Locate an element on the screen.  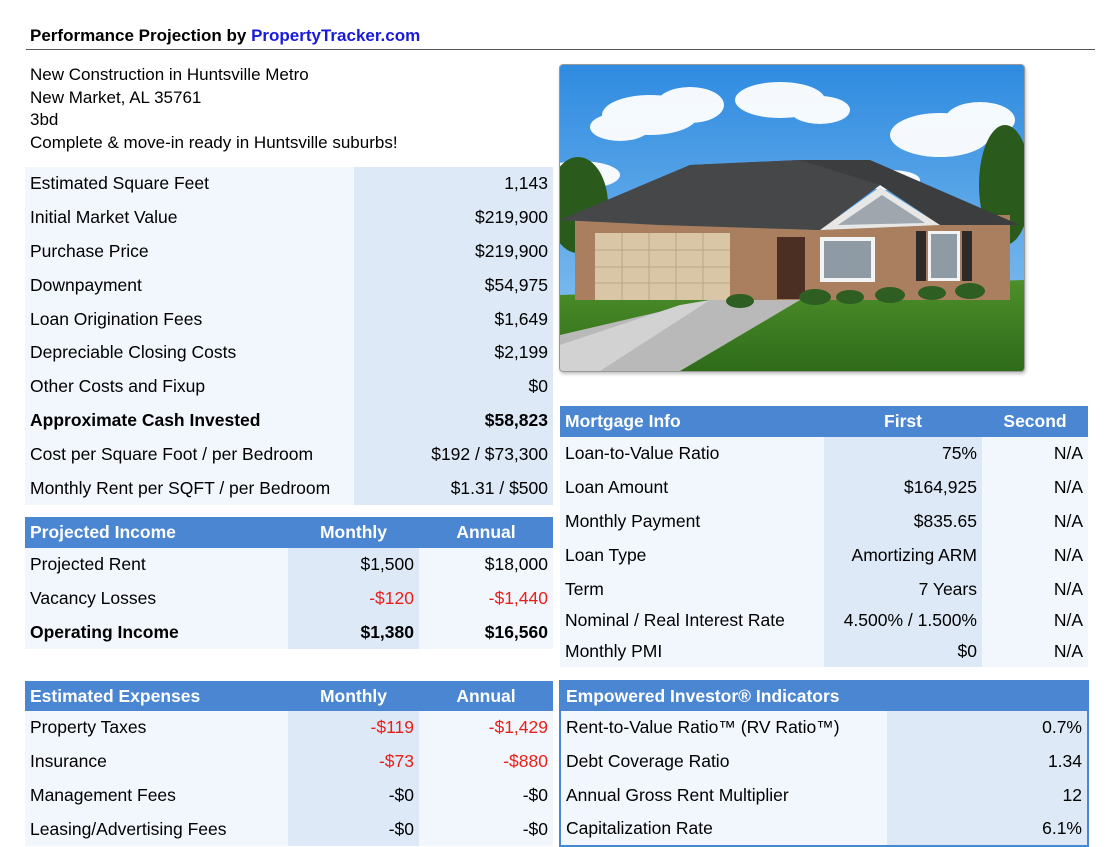
table-row: Estimated Square Feet 1,143 is located at coordinates (289, 184).